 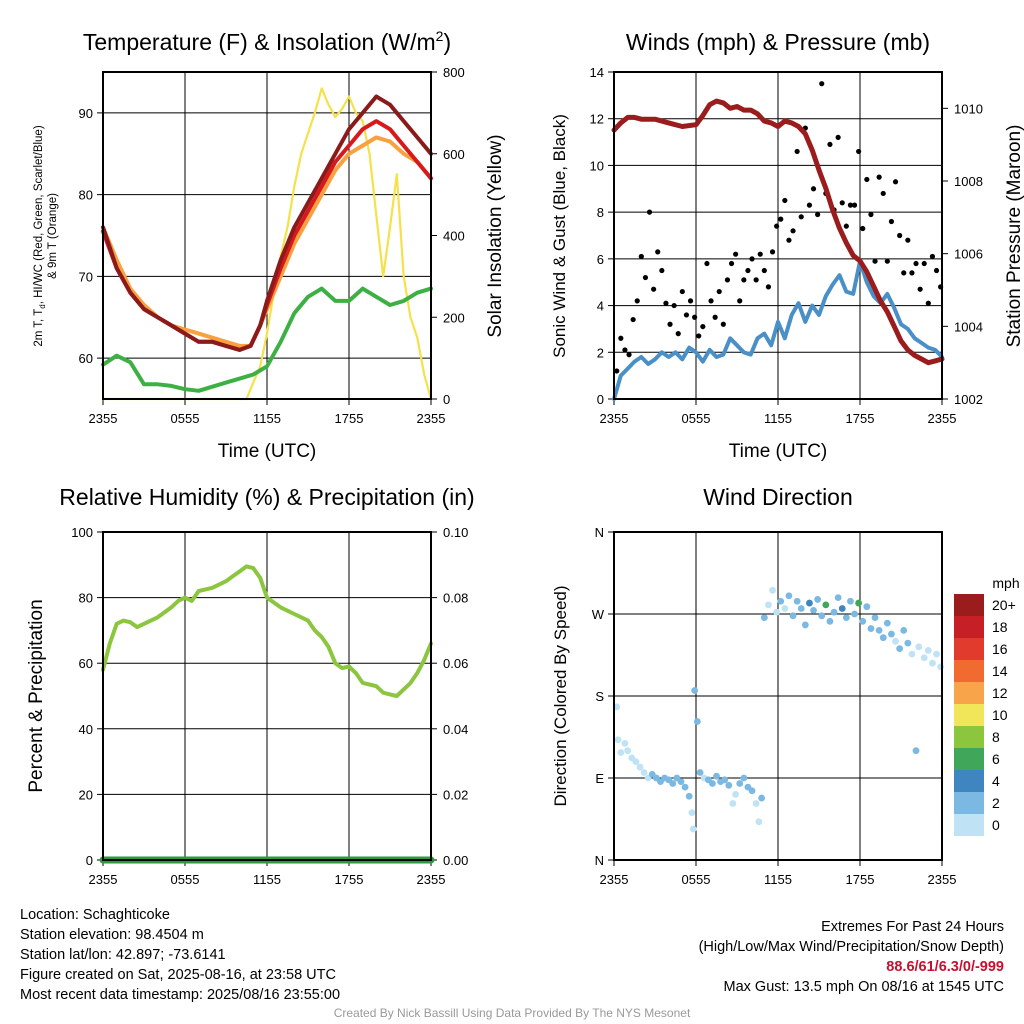 I want to click on humidity-y-tick-label: 60, so click(x=86, y=663).